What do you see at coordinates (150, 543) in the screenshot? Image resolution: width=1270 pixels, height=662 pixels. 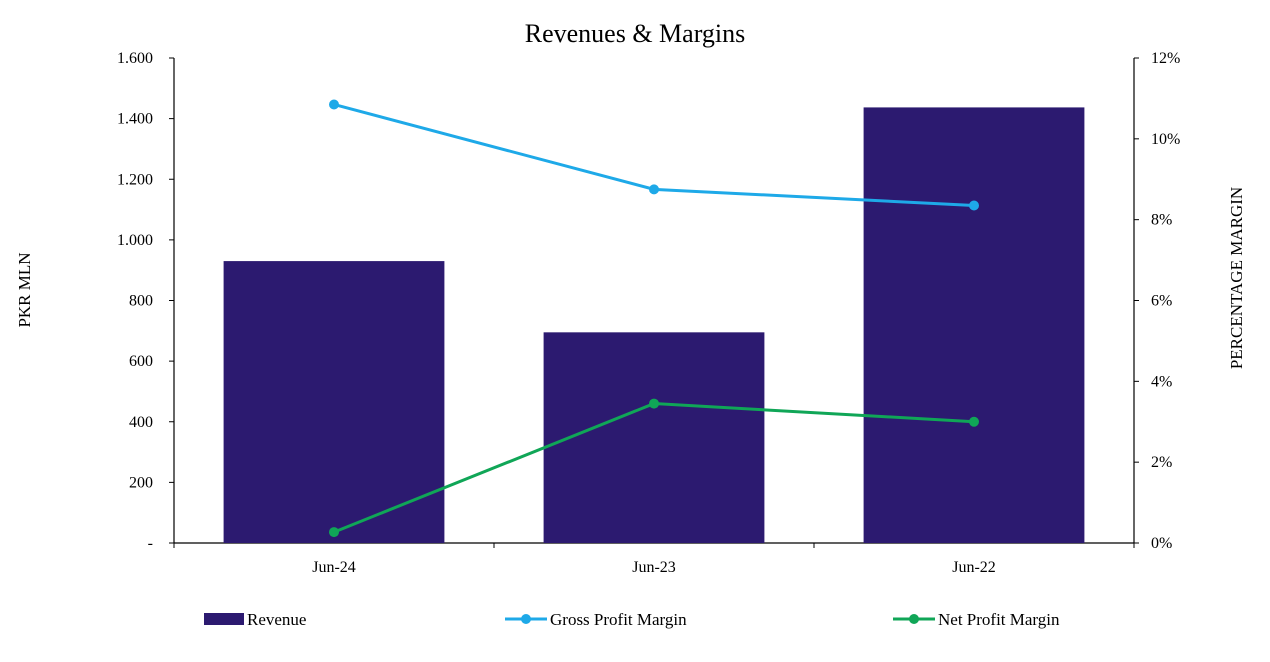 I see `y-tick-label: -` at bounding box center [150, 543].